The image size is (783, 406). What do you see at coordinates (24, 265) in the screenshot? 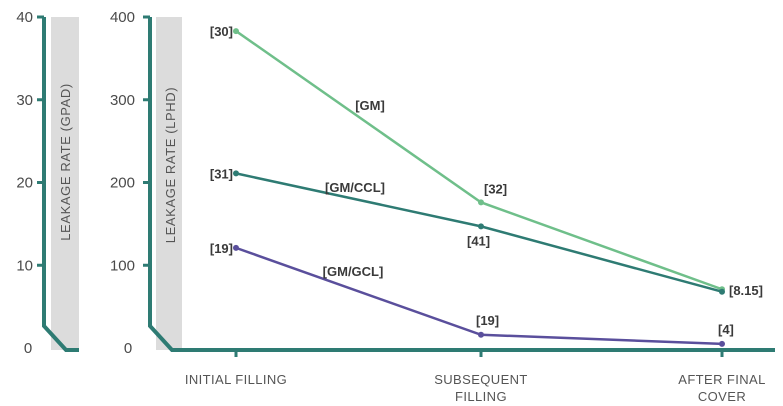
I see `left-tick-label: 10` at bounding box center [24, 265].